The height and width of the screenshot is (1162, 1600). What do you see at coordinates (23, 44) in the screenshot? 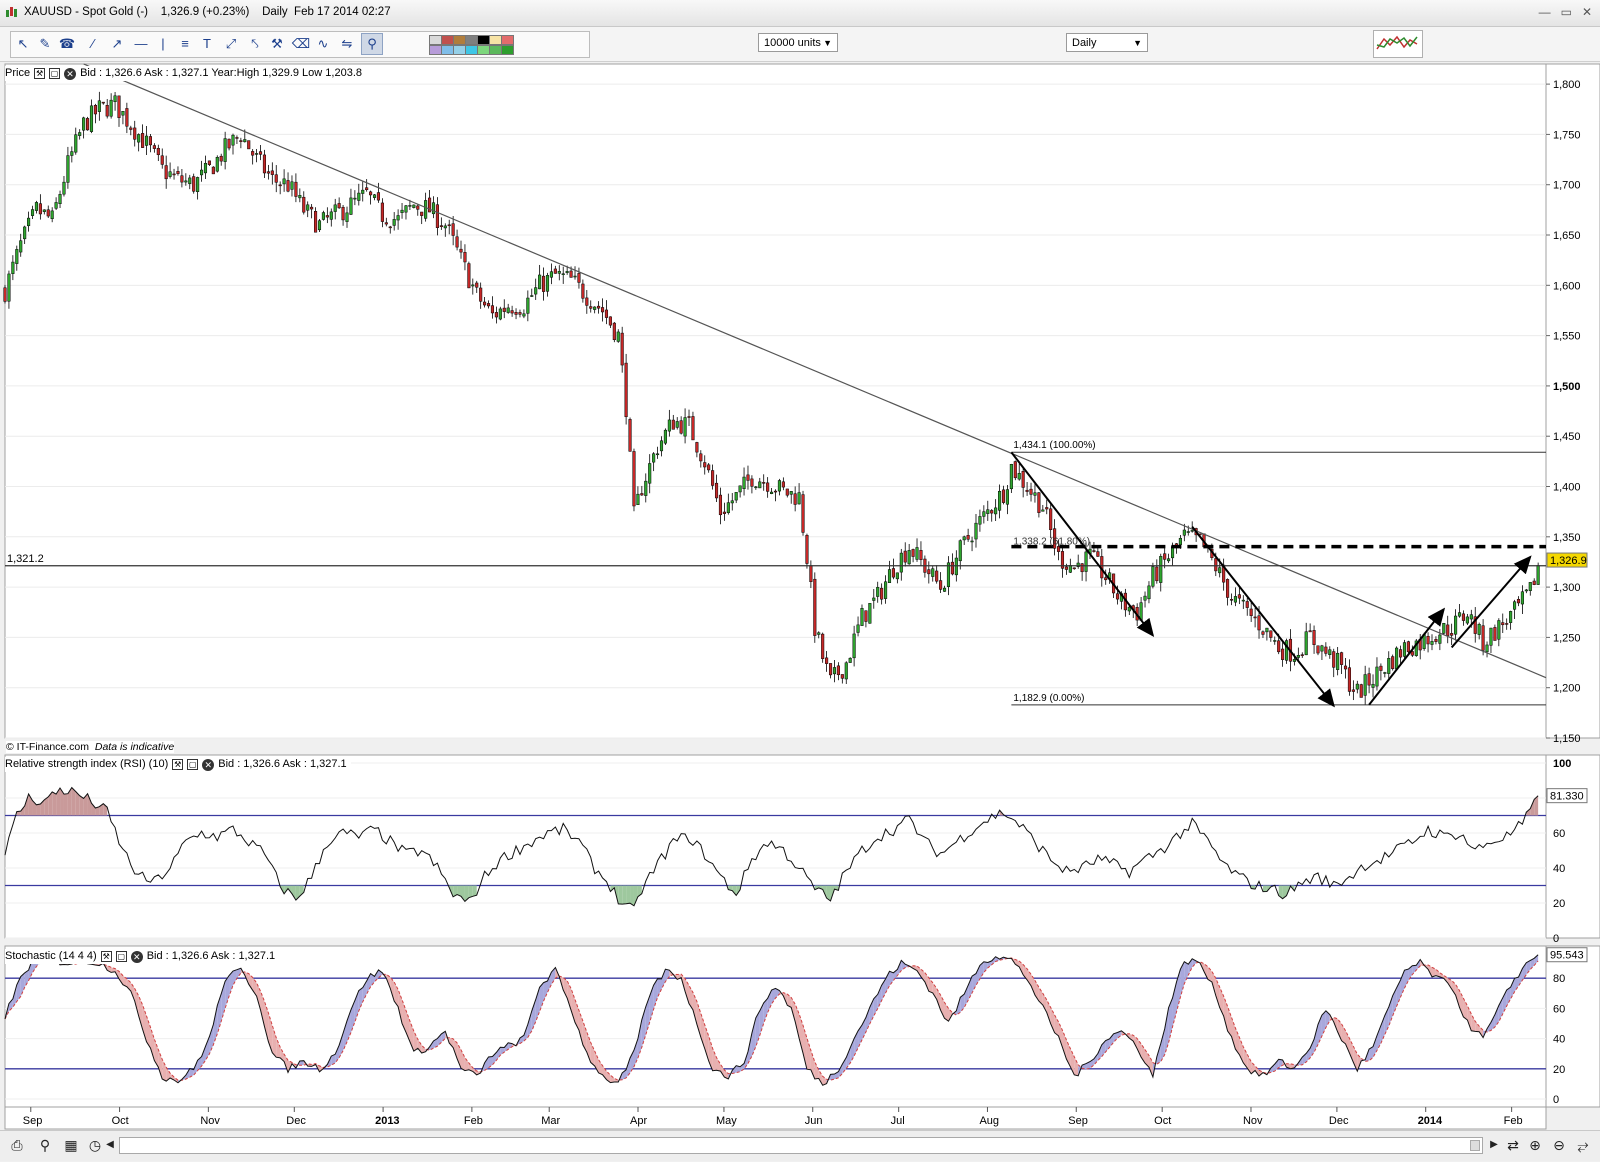
I see `pointer-tool-icon: ↖` at bounding box center [23, 44].